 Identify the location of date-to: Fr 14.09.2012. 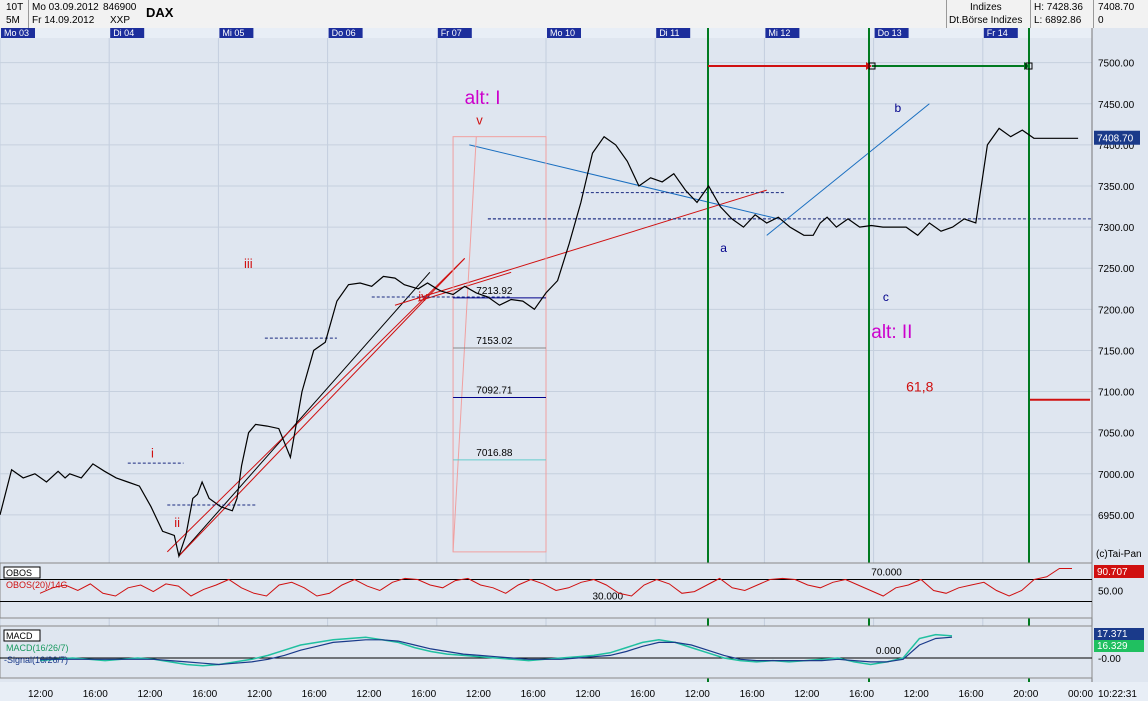
(63, 20).